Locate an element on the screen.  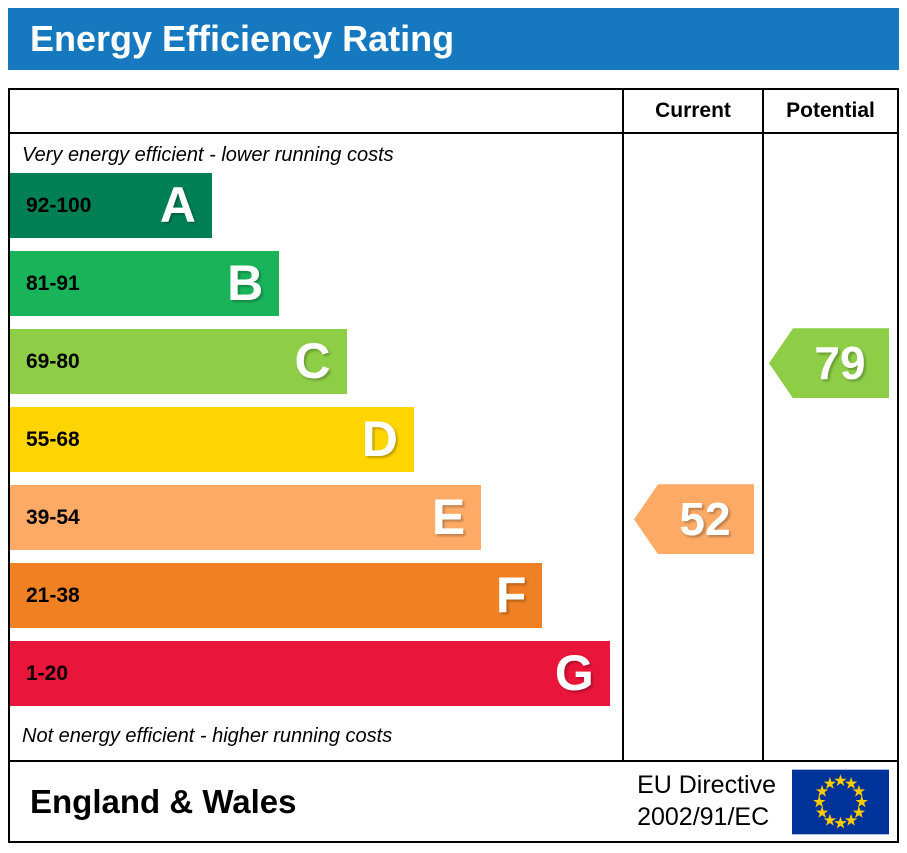
band-range-label: 69-80 is located at coordinates (53, 361).